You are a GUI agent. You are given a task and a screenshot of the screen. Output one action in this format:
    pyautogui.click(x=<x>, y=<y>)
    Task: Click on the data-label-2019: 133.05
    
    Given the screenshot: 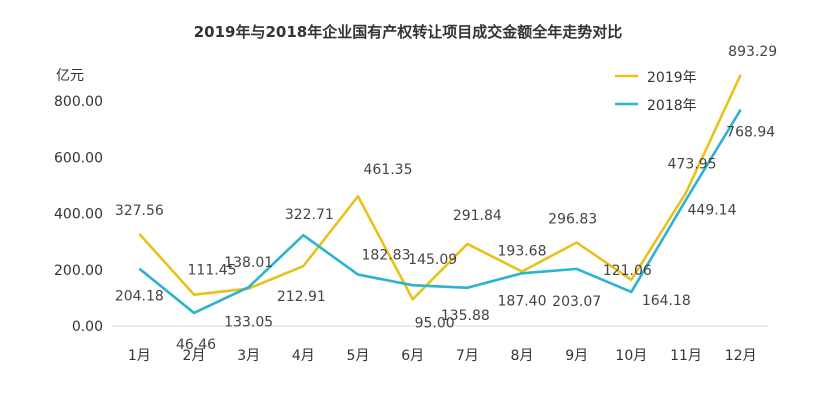 What is the action you would take?
    pyautogui.click(x=248, y=323)
    